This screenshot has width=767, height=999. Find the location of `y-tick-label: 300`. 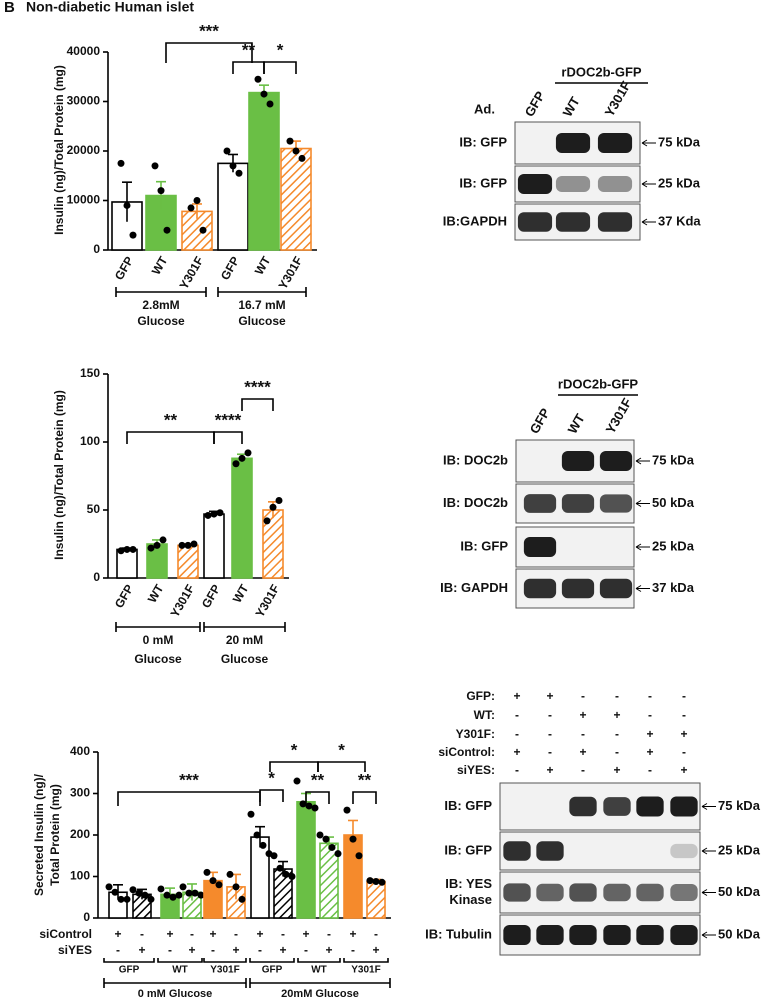

y-tick-label: 300 is located at coordinates (80, 793).